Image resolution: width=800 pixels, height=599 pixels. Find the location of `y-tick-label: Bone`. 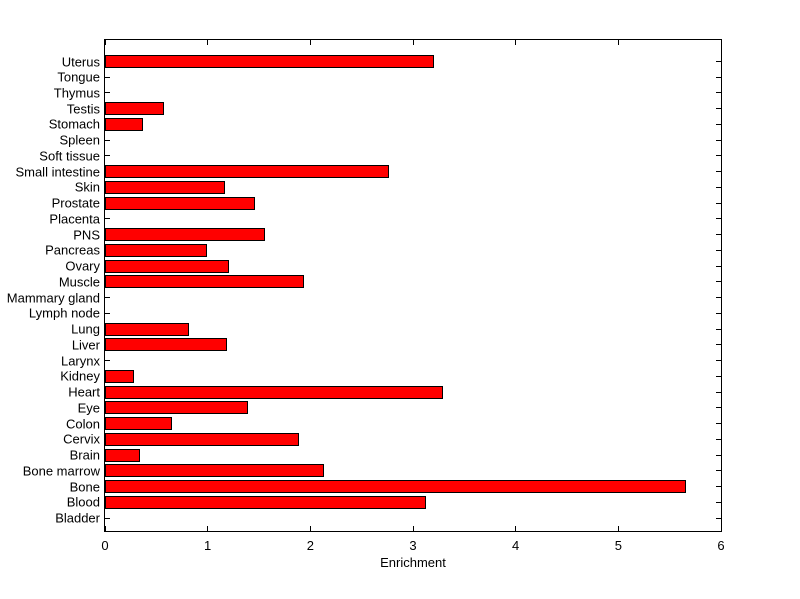

y-tick-label: Bone is located at coordinates (84, 487).